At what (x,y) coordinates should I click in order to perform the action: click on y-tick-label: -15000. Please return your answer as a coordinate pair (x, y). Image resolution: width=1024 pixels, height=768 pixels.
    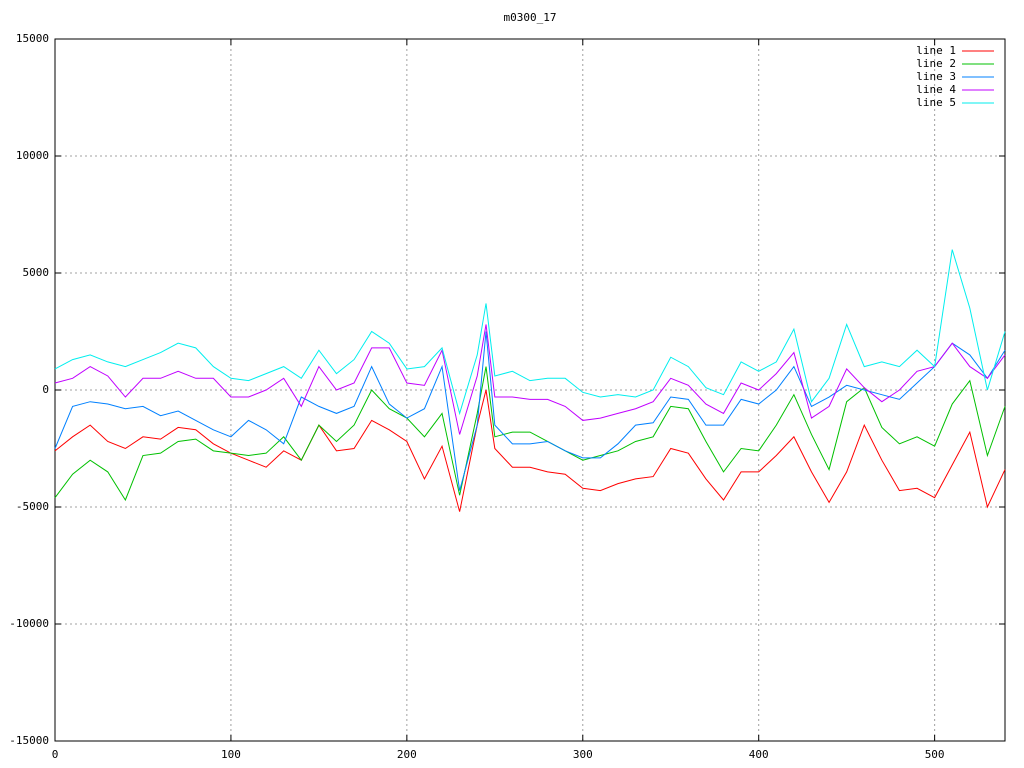
    Looking at the image, I should click on (29, 740).